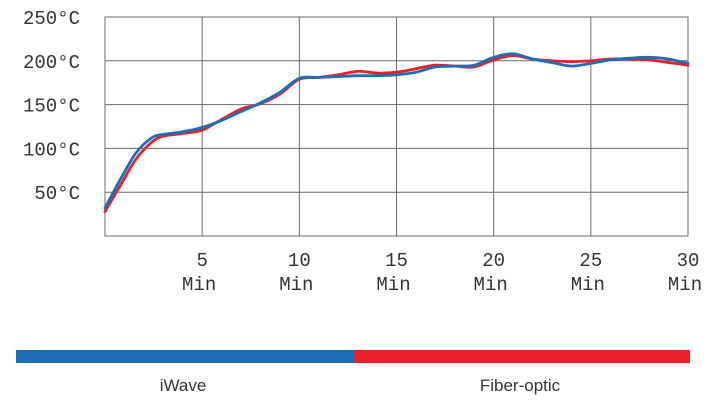 This screenshot has height=406, width=725. I want to click on y-tick-label: 100°C, so click(51, 150).